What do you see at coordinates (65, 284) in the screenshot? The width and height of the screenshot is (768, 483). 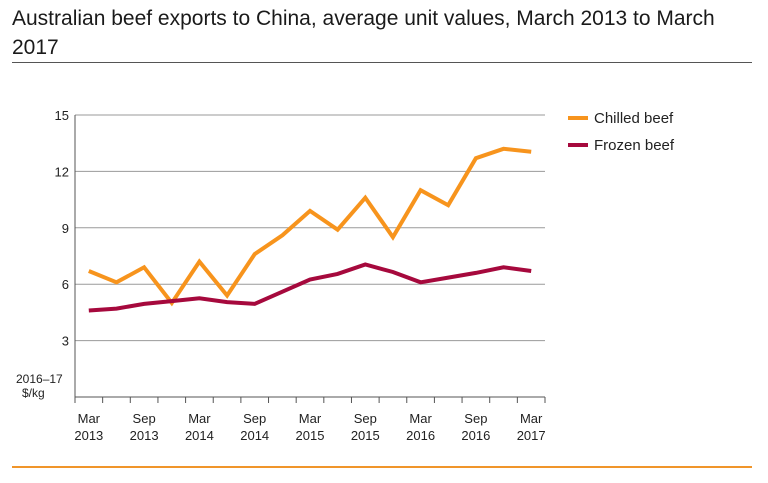 I see `y-tick-label: 6` at bounding box center [65, 284].